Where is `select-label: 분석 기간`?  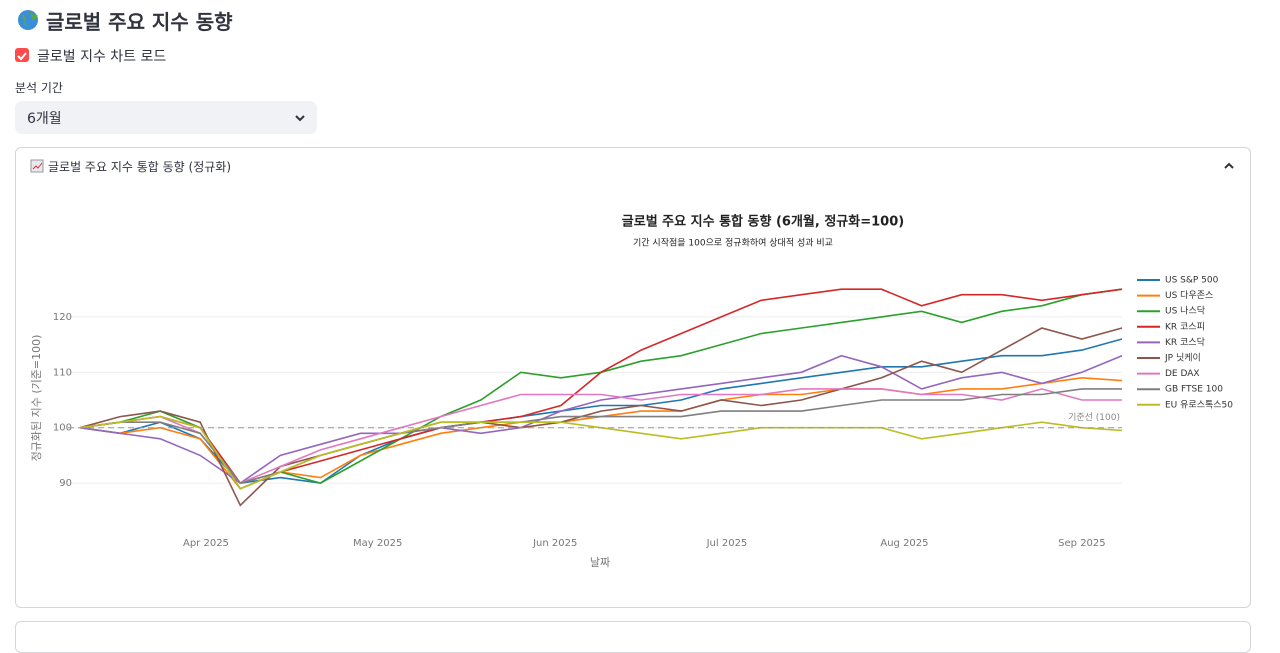
select-label: 분석 기간 is located at coordinates (39, 88).